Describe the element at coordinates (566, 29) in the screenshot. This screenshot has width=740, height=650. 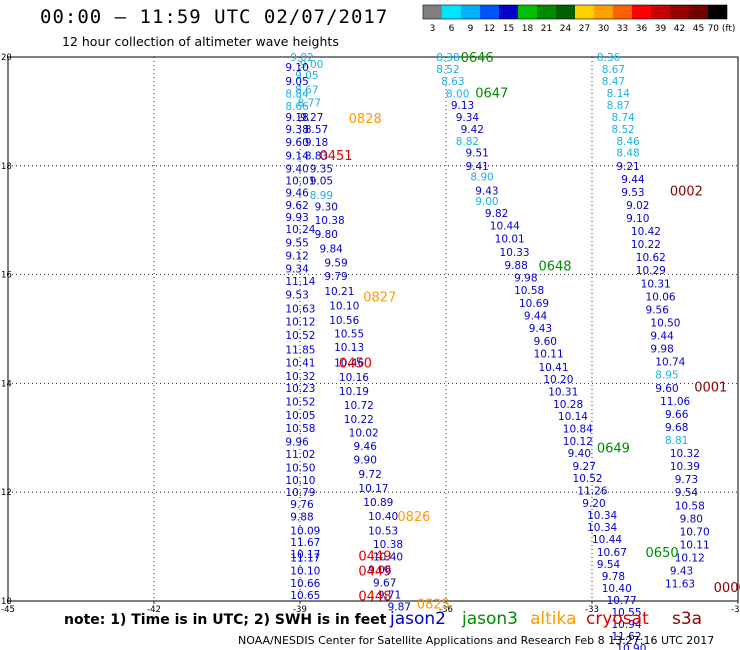
I see `colorbar-label: 24` at that location.